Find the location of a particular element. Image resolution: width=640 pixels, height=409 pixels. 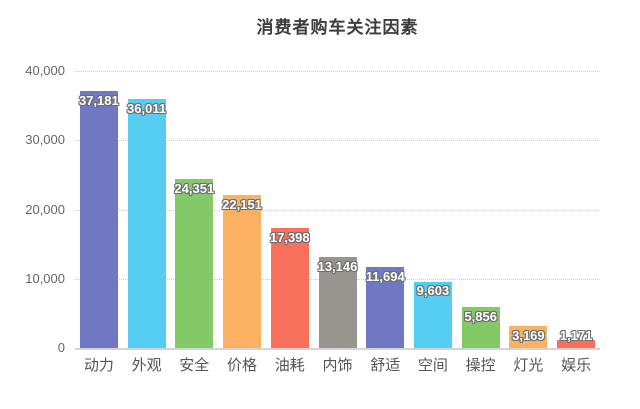

bar-value-label: 5,856 is located at coordinates (480, 317).